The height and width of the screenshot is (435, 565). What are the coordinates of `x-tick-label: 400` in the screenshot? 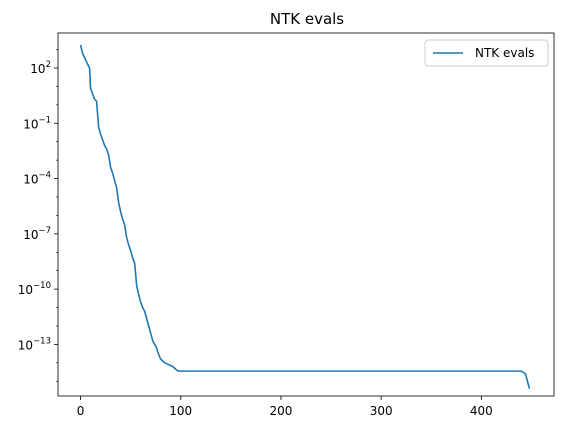 It's located at (481, 411).